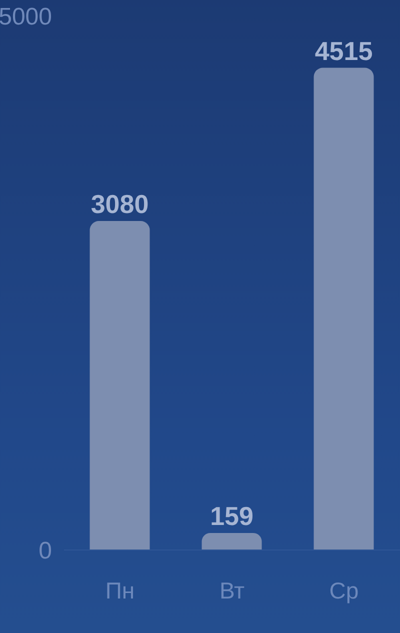  Describe the element at coordinates (344, 590) in the screenshot. I see `x-tick-label: Ср` at that location.